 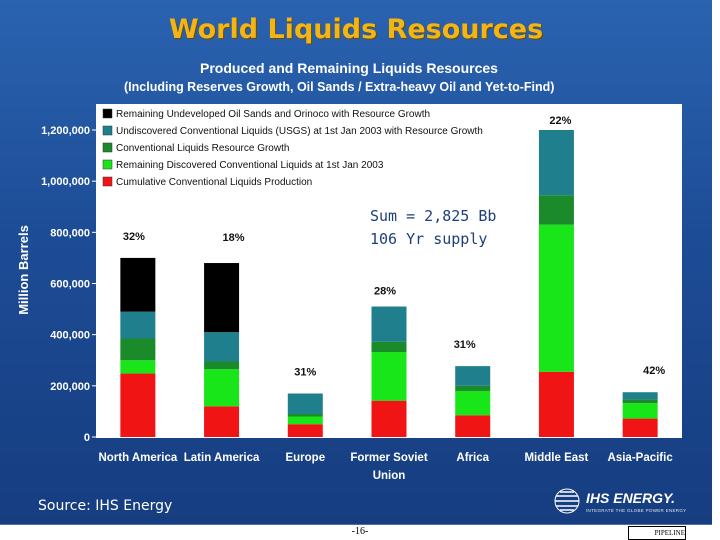 What do you see at coordinates (567, 501) in the screenshot?
I see `ihs-globe-icon` at bounding box center [567, 501].